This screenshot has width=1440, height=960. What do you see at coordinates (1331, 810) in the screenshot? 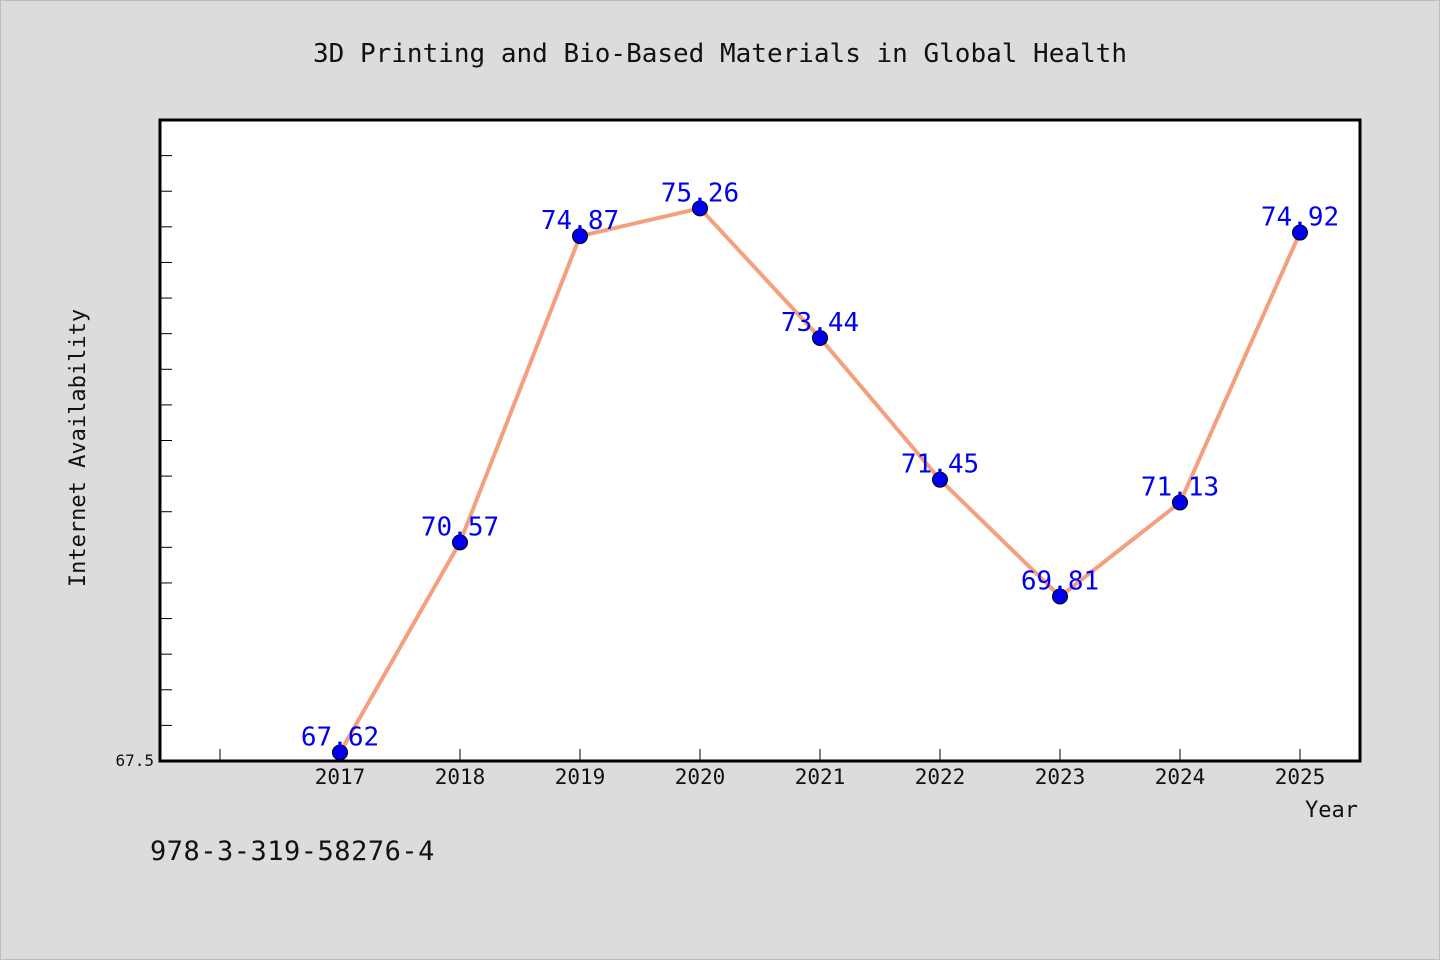
I see `x-axis-label: Year` at bounding box center [1331, 810].